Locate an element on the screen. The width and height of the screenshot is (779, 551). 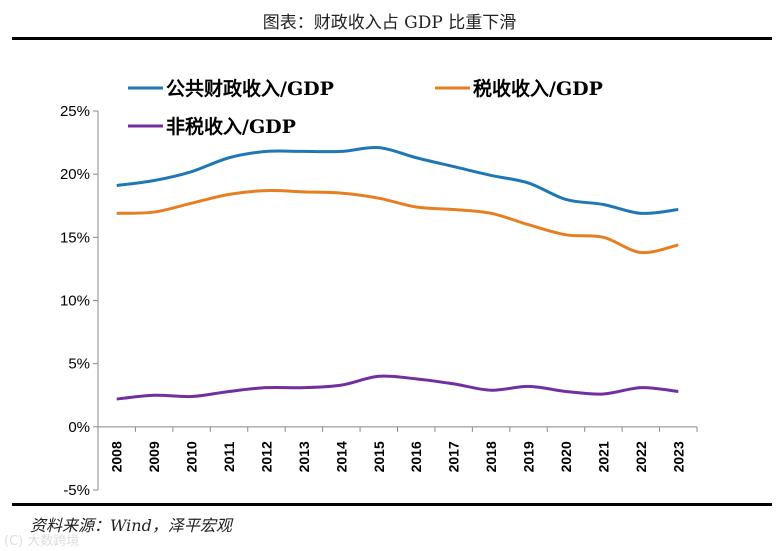
bottom-divider is located at coordinates (392, 504).